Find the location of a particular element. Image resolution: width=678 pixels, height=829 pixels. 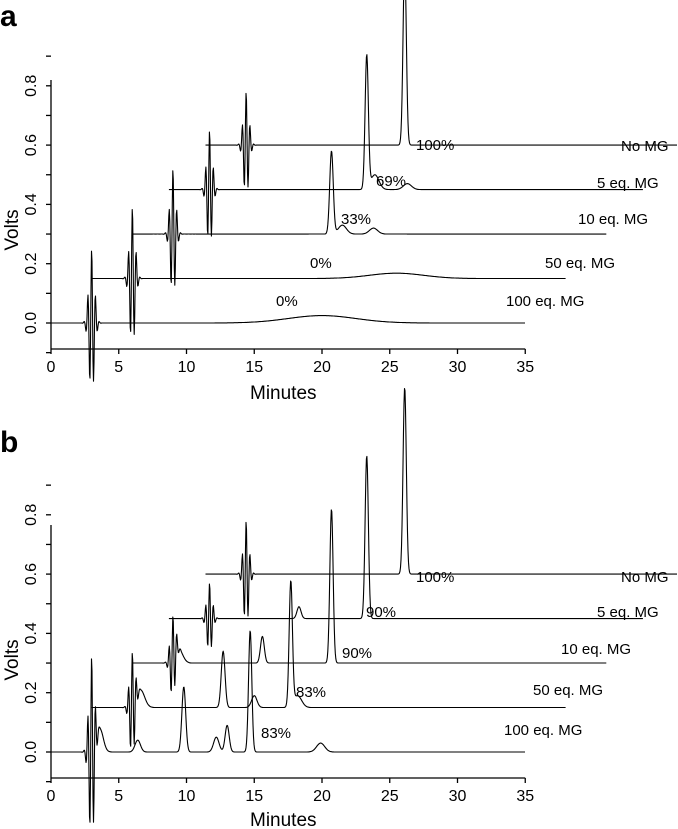

panel-label-b: b is located at coordinates (9, 442).